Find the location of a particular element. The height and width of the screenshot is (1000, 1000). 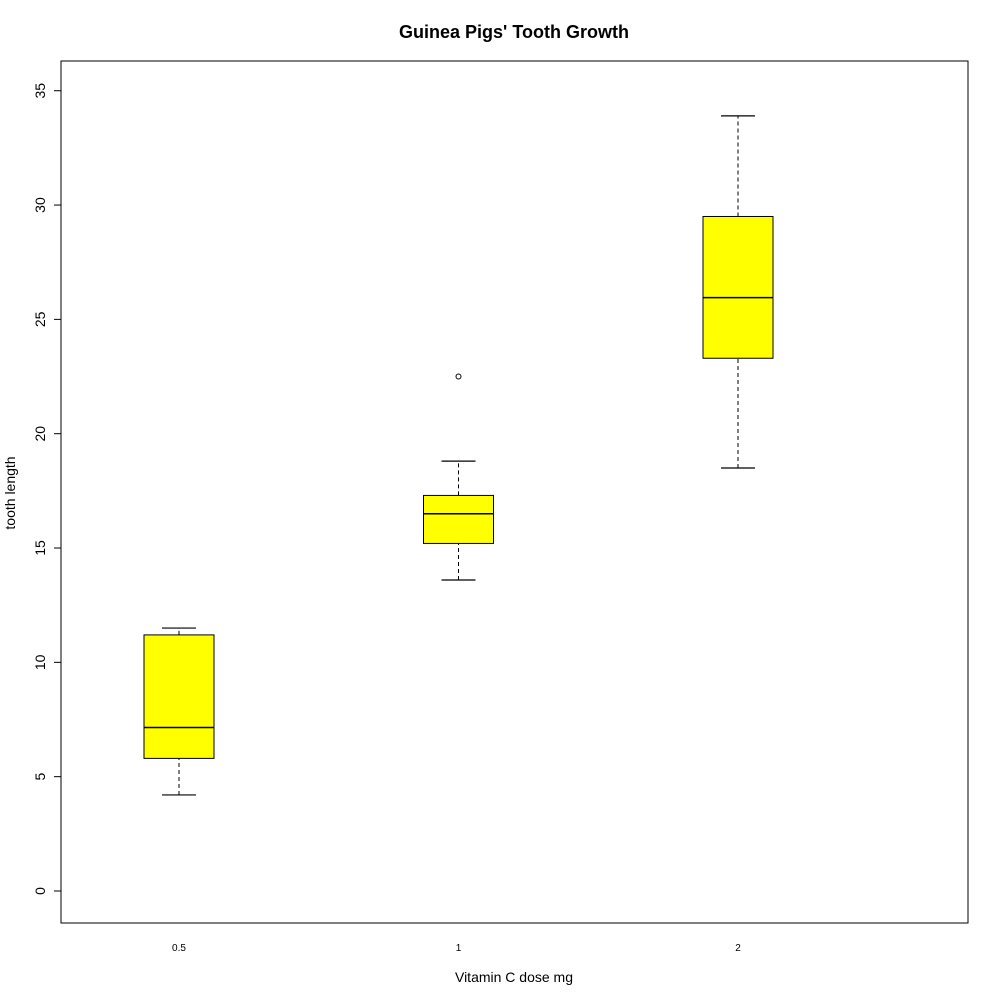

y-tick-label-25: 25 is located at coordinates (40, 319).